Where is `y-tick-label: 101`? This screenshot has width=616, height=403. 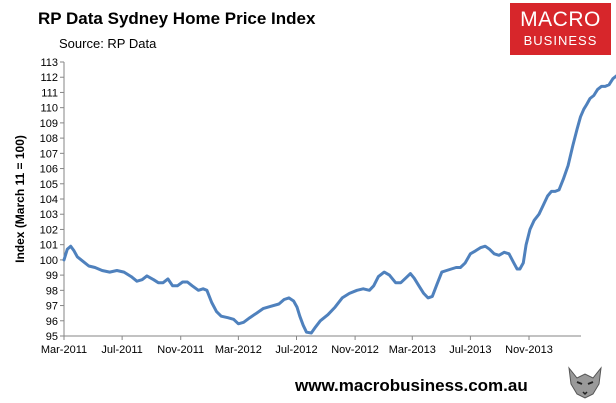
y-tick-label: 101 is located at coordinates (49, 246).